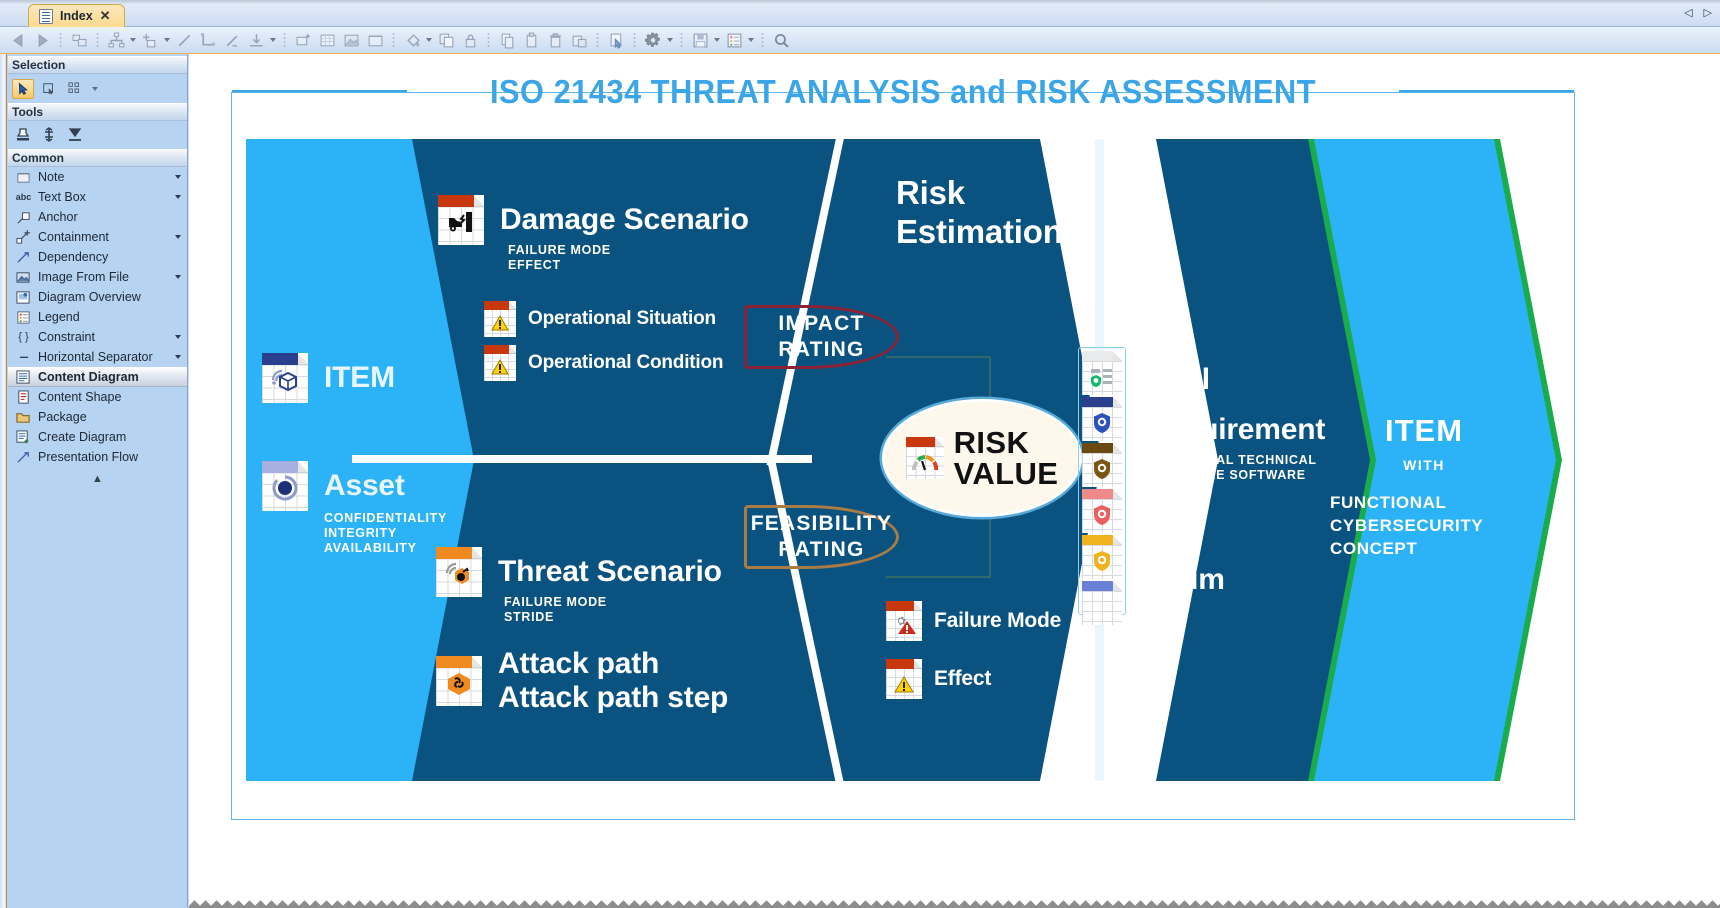 The height and width of the screenshot is (908, 1720). I want to click on palette-item-package: Package, so click(97, 417).